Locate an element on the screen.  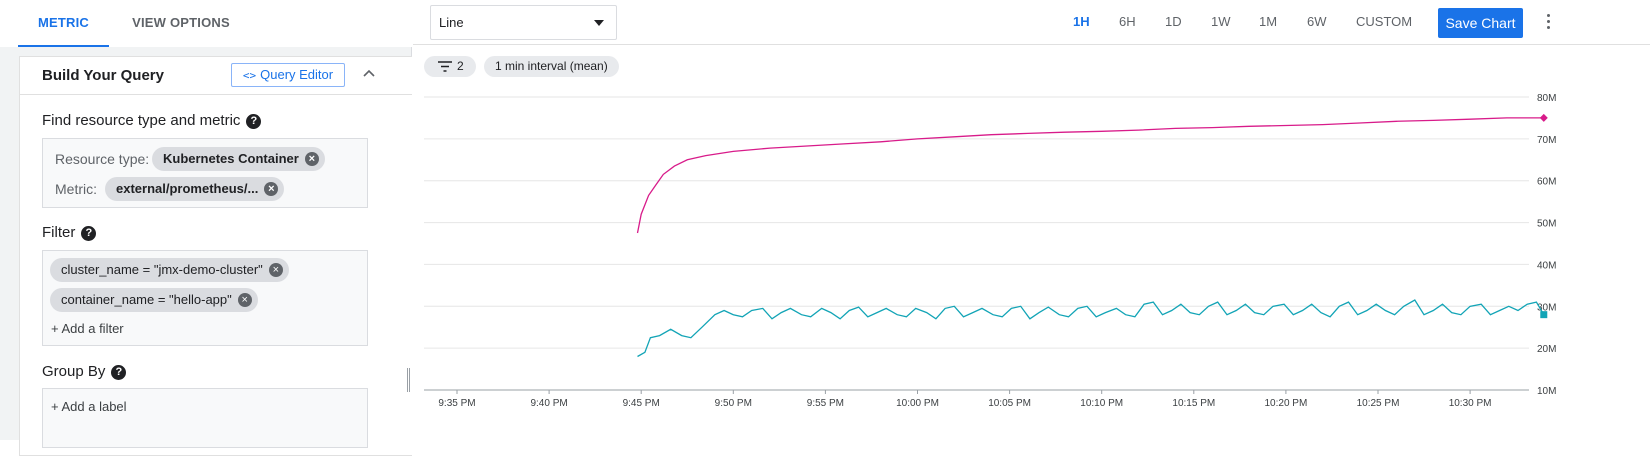
filter-chip: container_name = "hello-app" × is located at coordinates (154, 300).